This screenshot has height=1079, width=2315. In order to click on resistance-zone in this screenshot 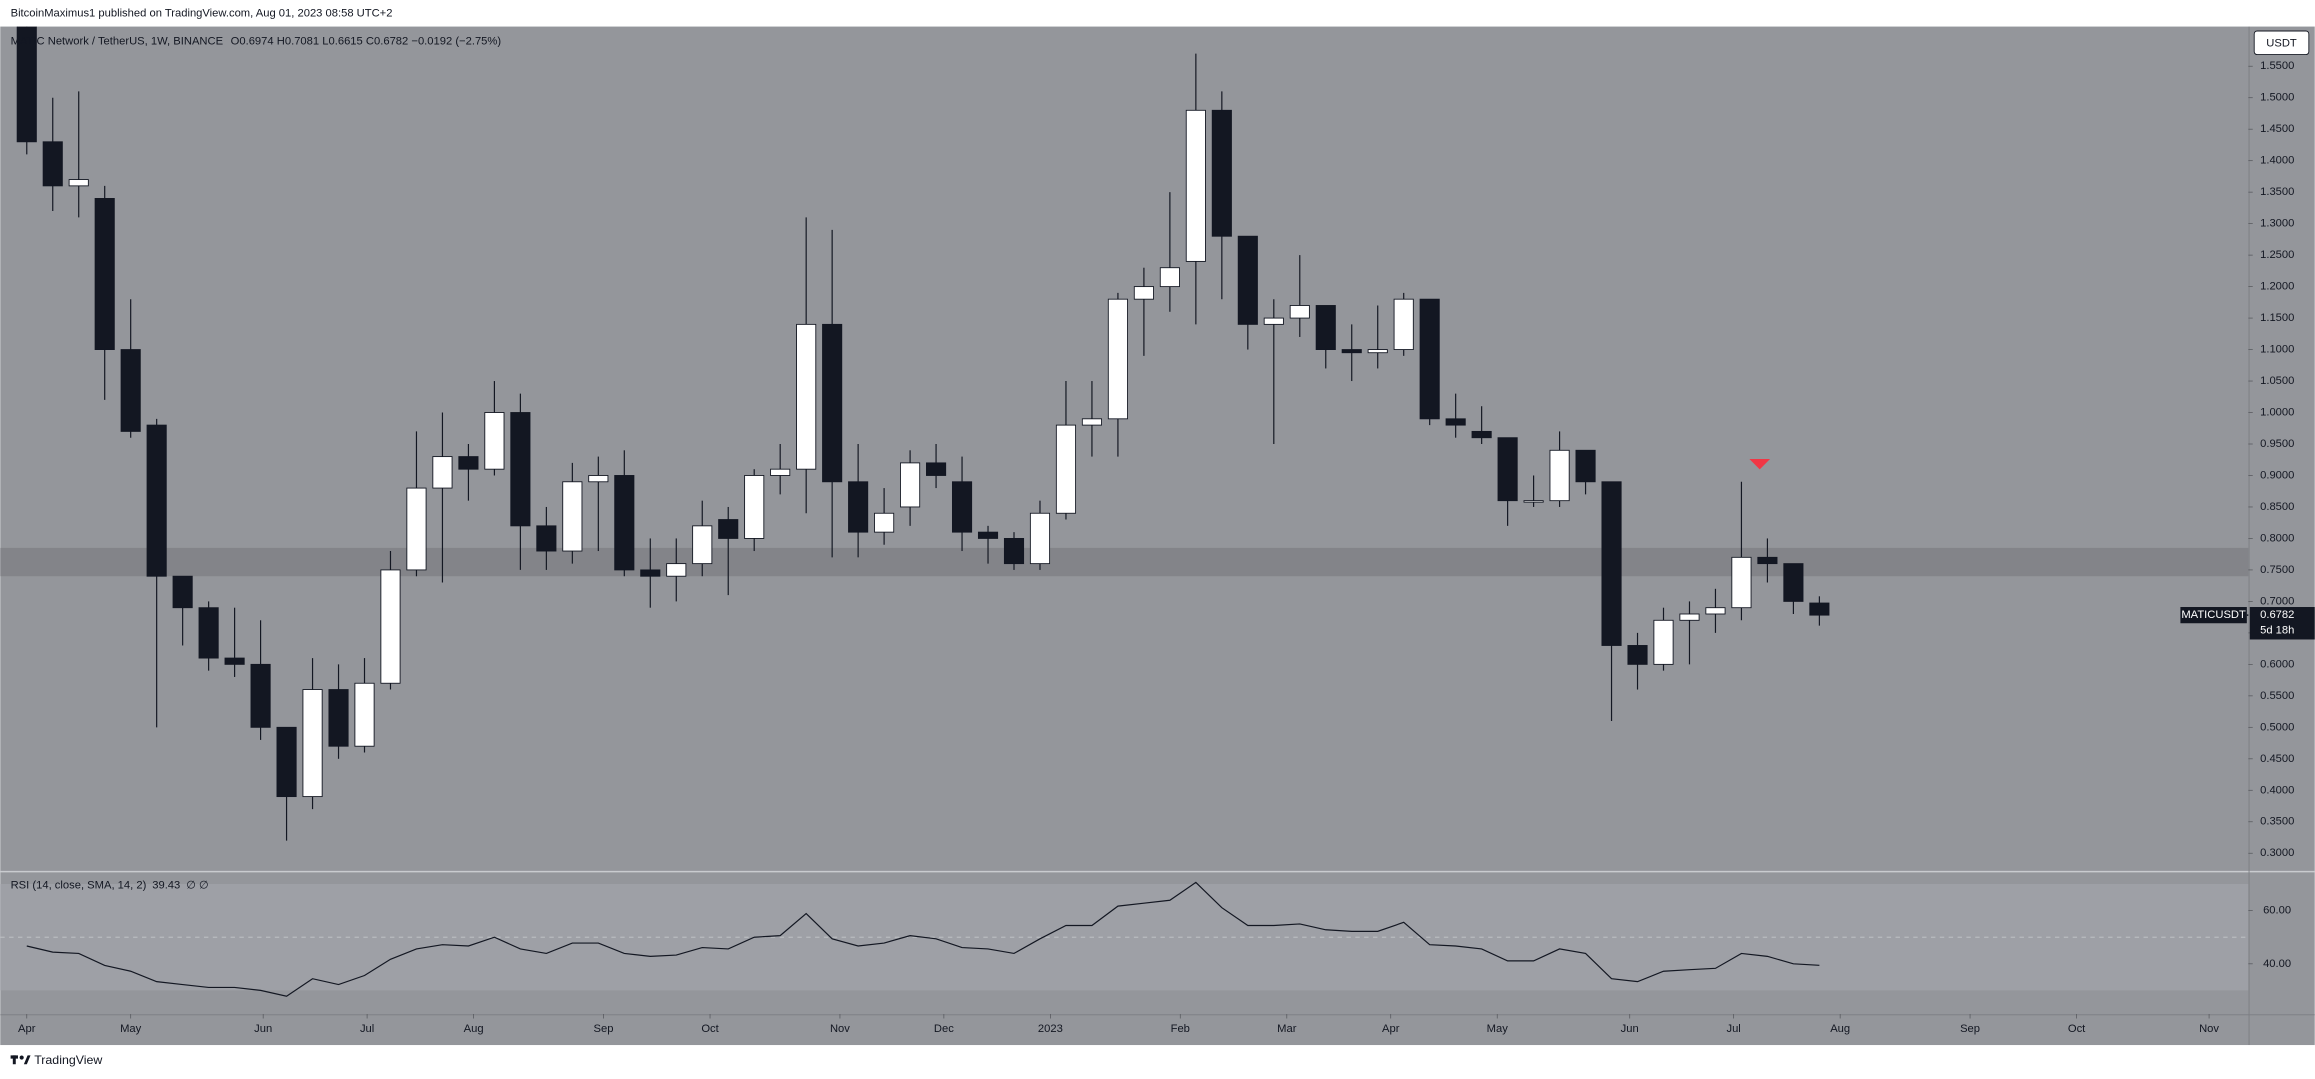, I will do `click(1124, 562)`.